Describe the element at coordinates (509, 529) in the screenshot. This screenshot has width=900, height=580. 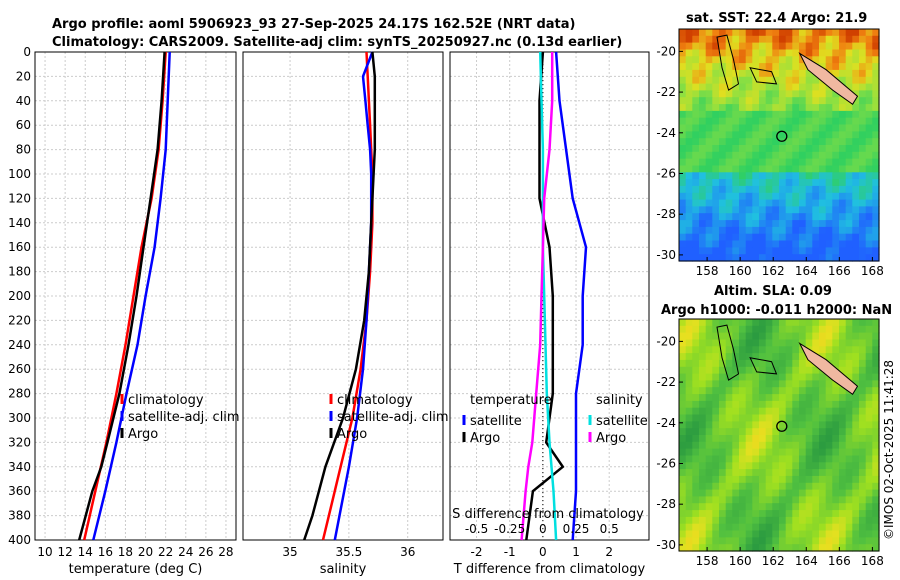
I see `x2-tick-label: -0.25` at that location.